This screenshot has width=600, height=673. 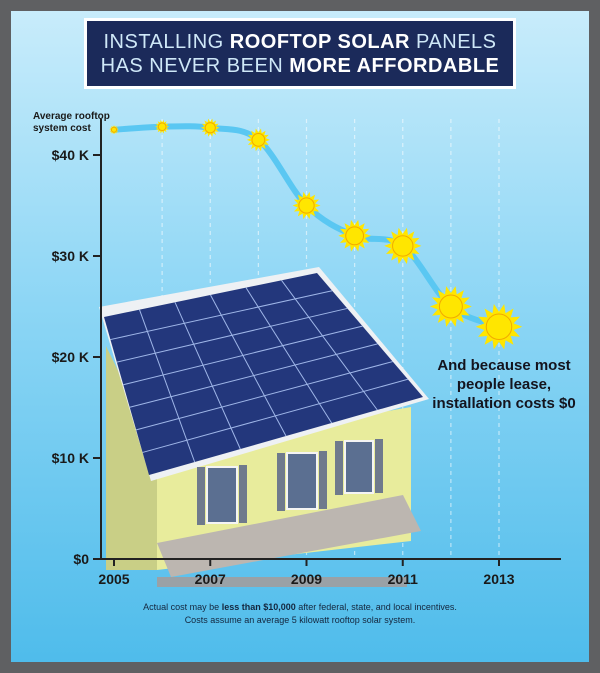 I want to click on x-tick-label: 2013, so click(x=498, y=579).